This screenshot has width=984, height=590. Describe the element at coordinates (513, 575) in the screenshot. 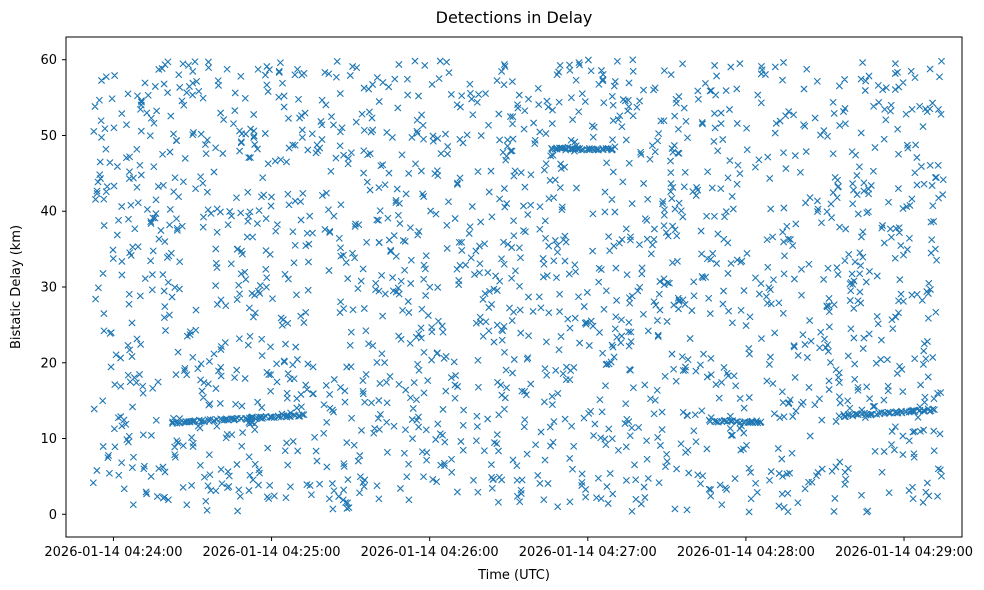

I see `x-axis-label: Time (UTC)` at that location.